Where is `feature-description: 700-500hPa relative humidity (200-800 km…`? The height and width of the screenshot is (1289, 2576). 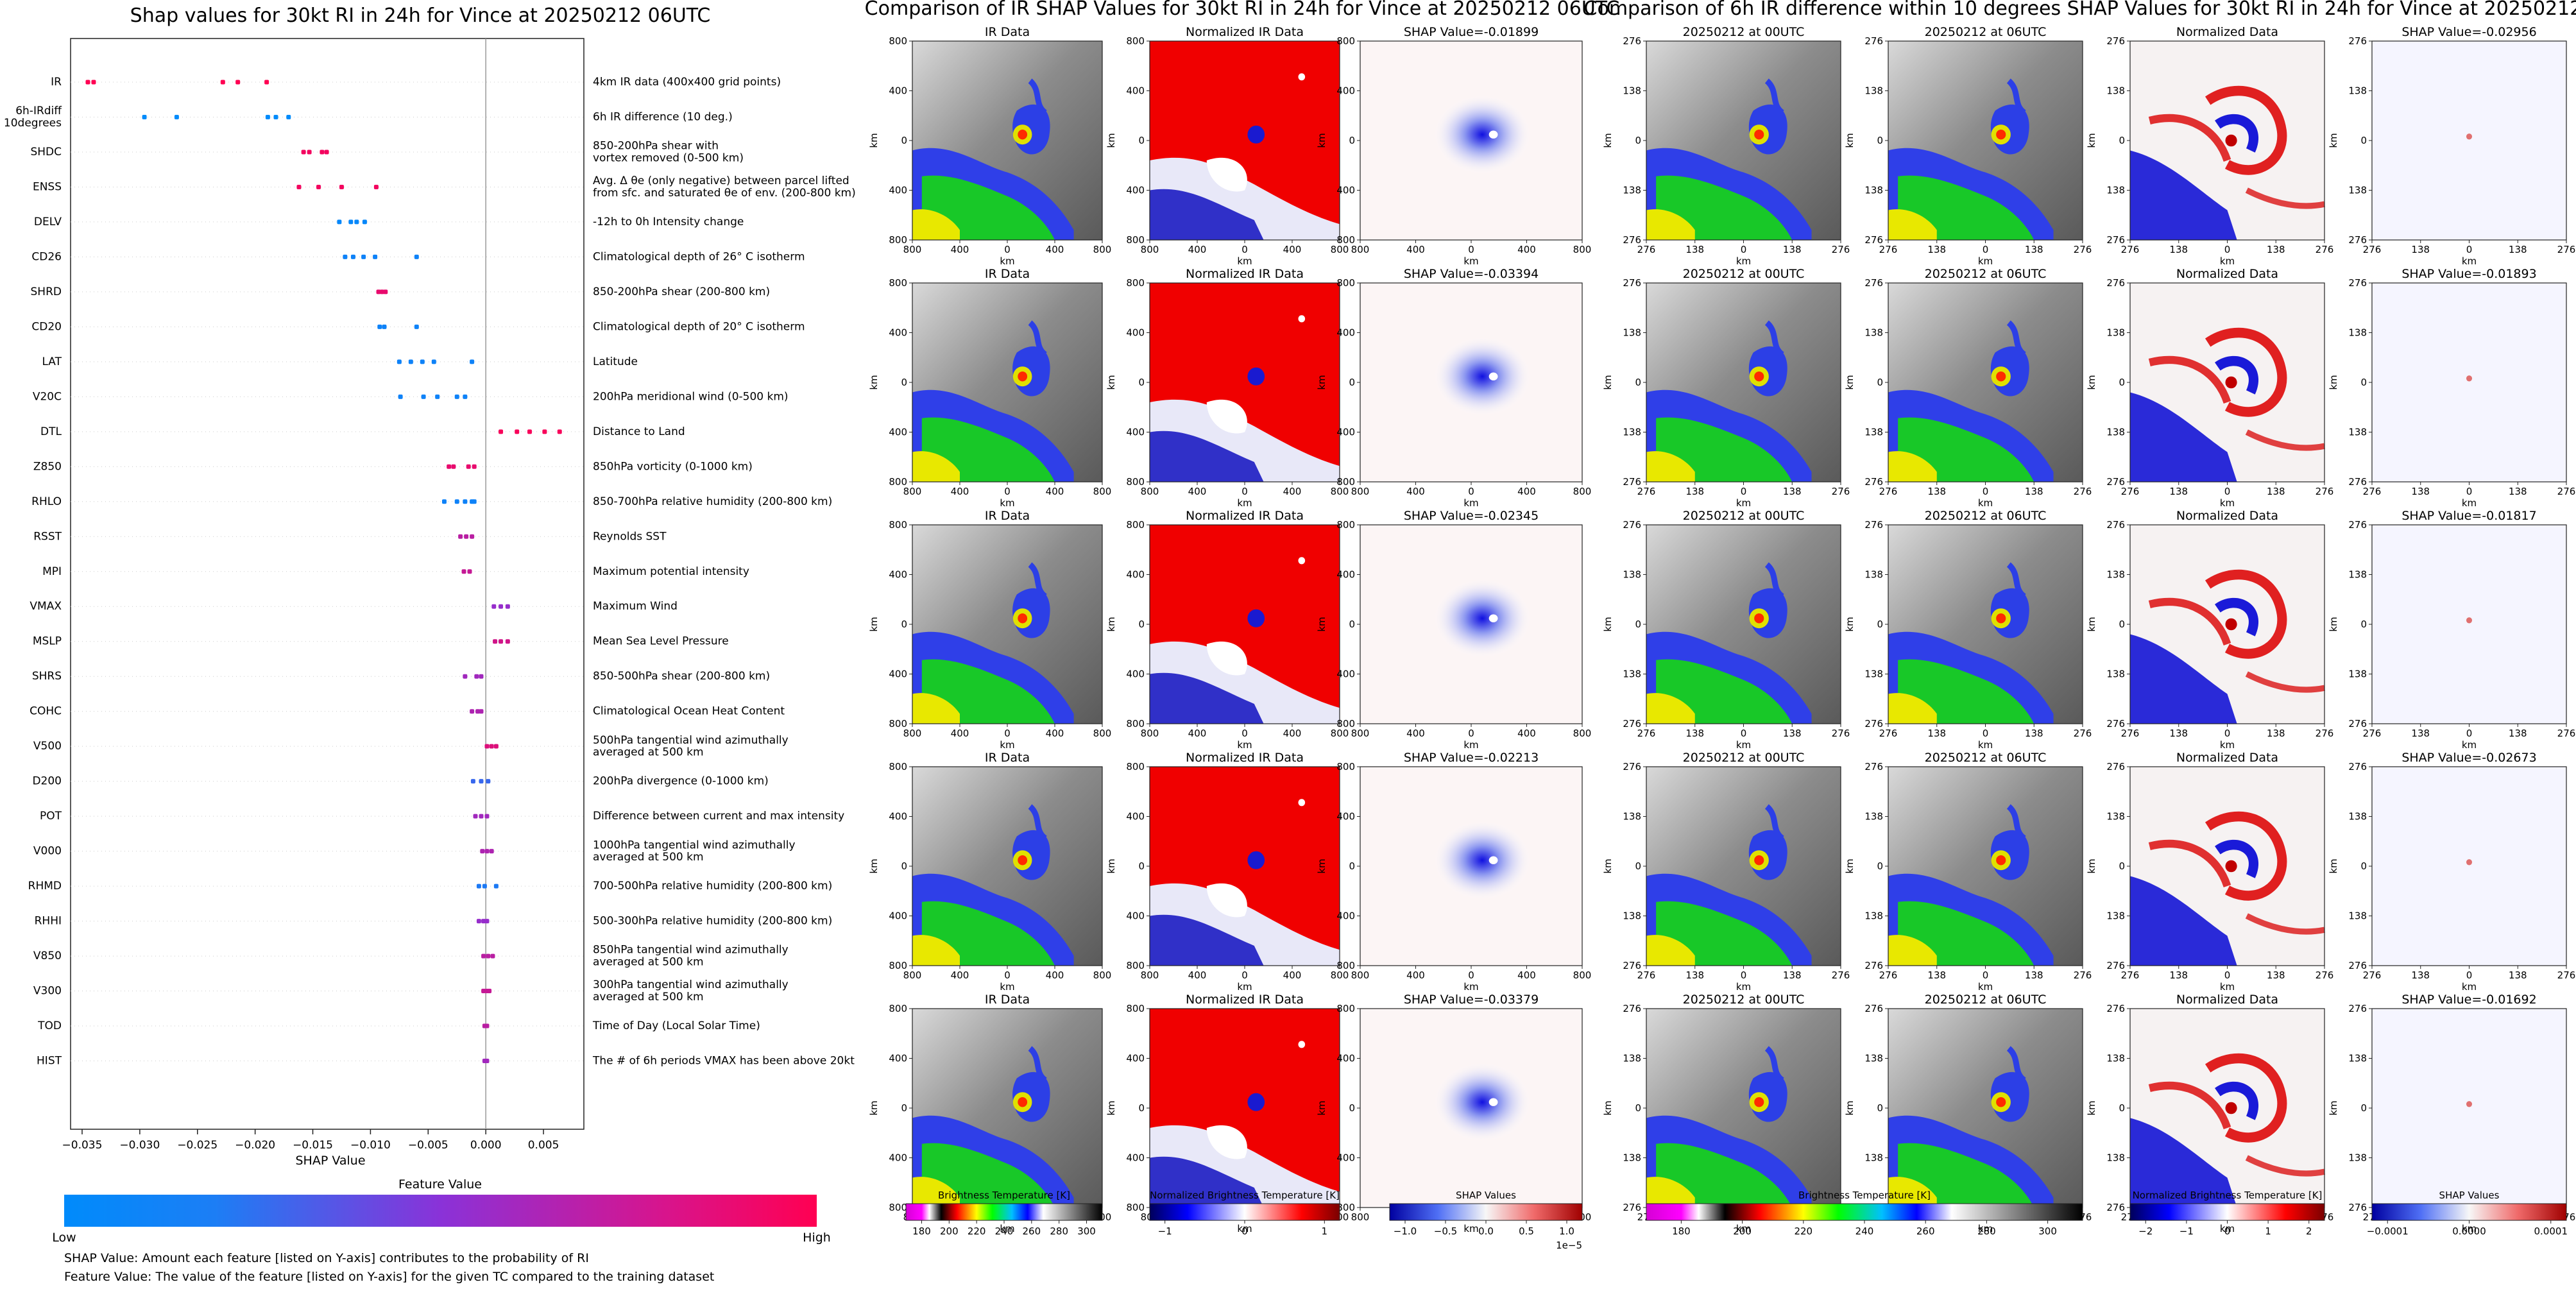 feature-description: 700-500hPa relative humidity (200-800 km… is located at coordinates (712, 886).